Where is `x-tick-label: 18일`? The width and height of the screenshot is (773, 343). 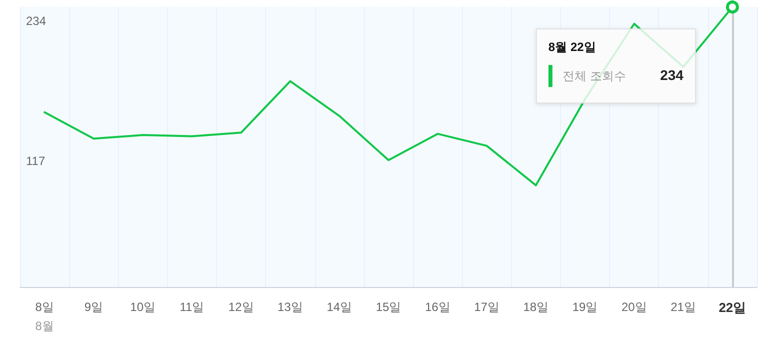
x-tick-label: 18일 is located at coordinates (536, 307).